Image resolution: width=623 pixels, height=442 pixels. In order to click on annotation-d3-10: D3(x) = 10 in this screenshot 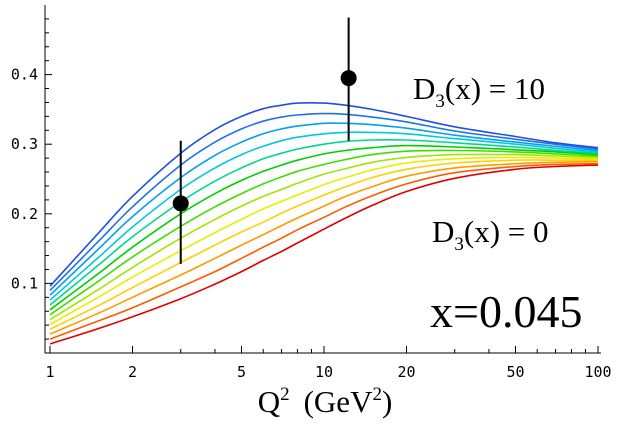, I will do `click(479, 91)`.